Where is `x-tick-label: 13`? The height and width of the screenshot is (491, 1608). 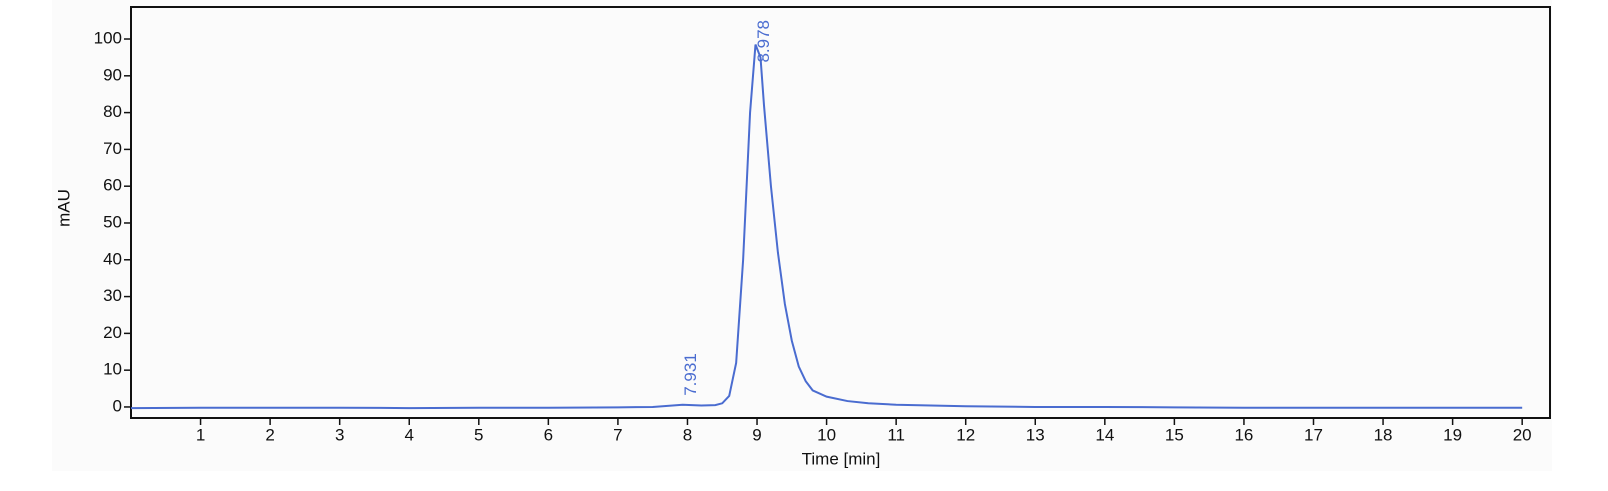
x-tick-label: 13 is located at coordinates (1035, 434).